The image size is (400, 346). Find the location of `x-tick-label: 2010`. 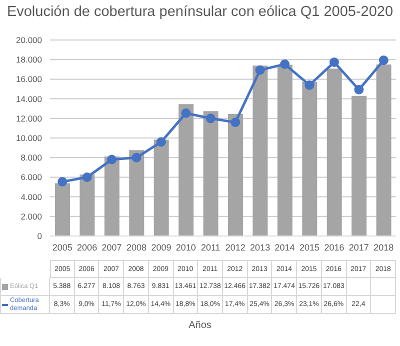

x-tick-label: 2010 is located at coordinates (186, 247).